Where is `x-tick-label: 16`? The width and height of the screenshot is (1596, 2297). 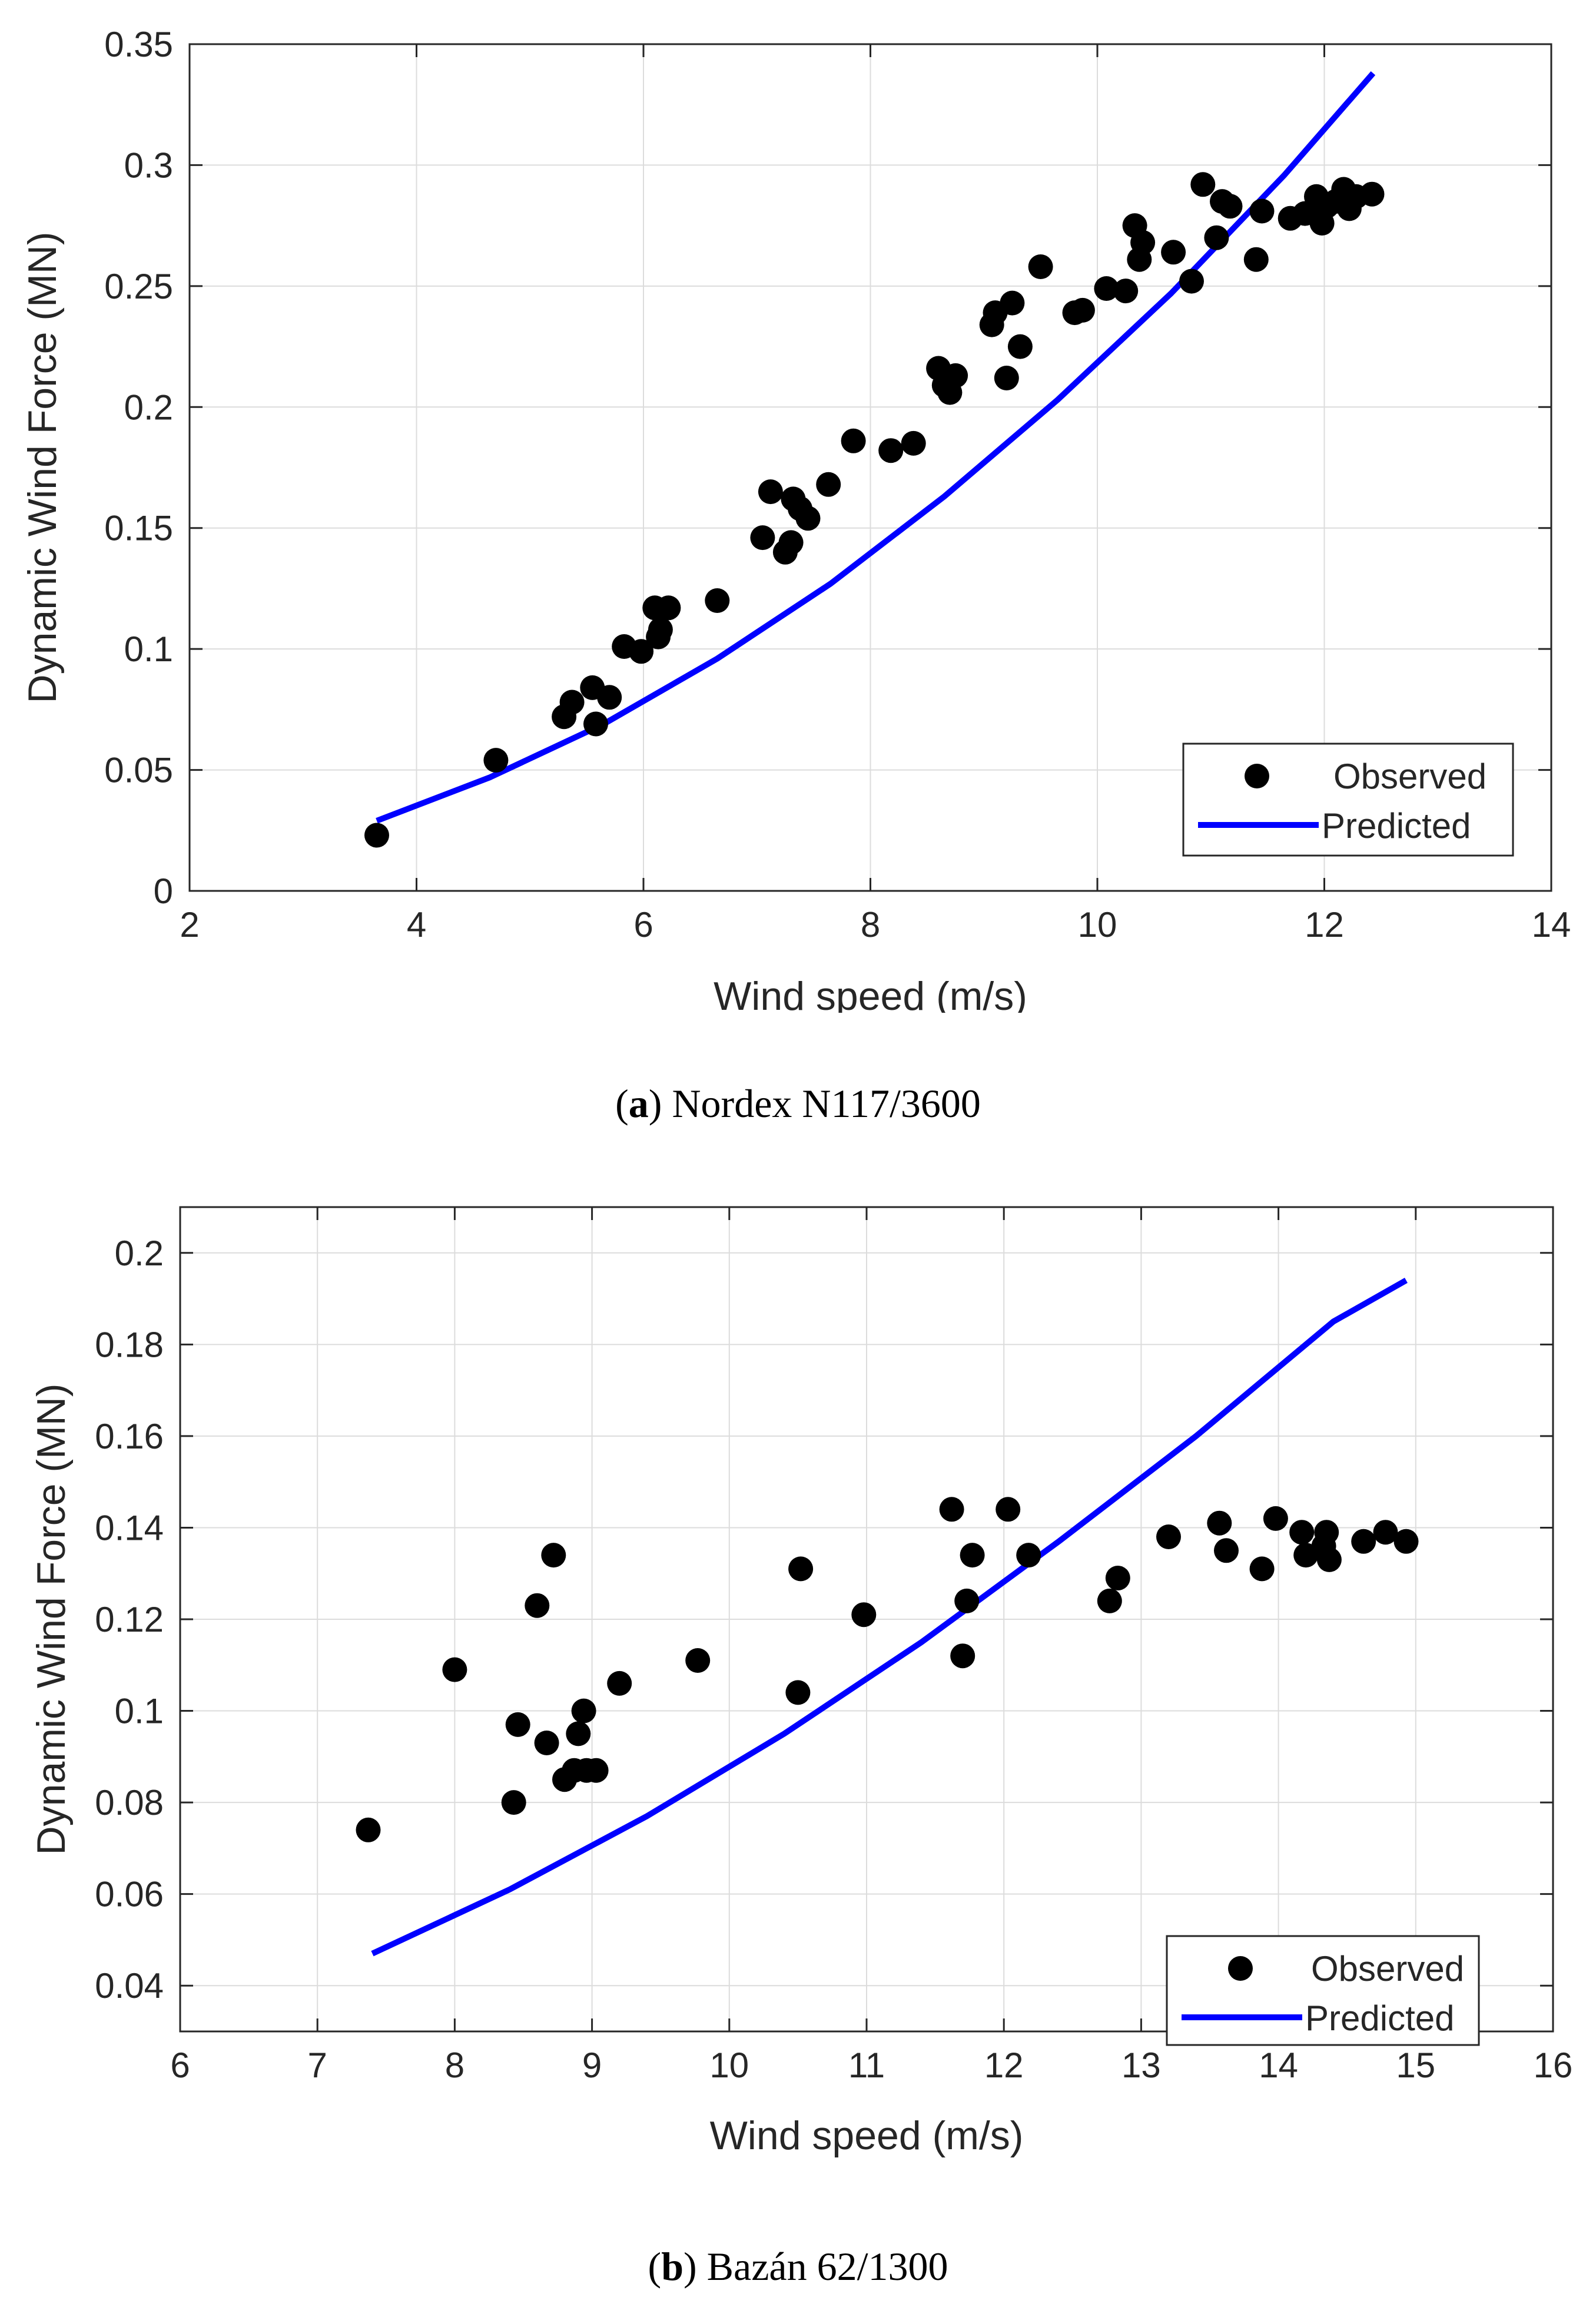
x-tick-label: 16 is located at coordinates (1553, 2065).